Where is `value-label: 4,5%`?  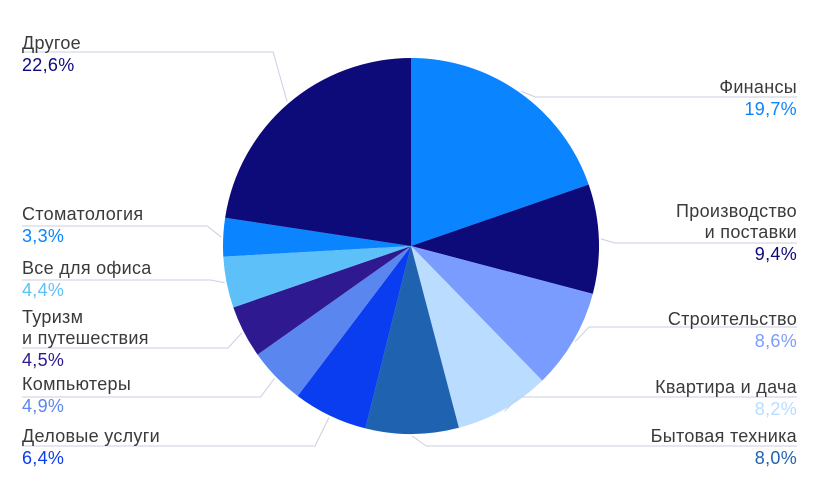
value-label: 4,5% is located at coordinates (43, 360).